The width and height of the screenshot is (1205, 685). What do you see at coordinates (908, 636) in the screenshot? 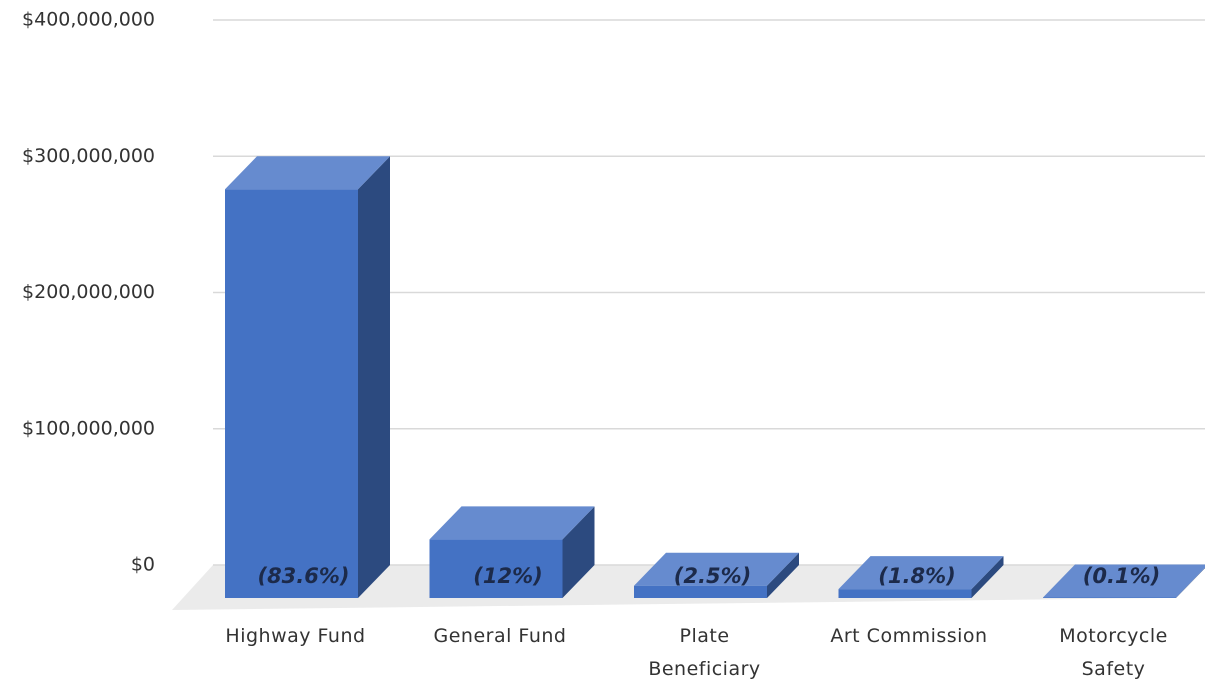
I see `x-tick-label: Art Commission` at bounding box center [908, 636].